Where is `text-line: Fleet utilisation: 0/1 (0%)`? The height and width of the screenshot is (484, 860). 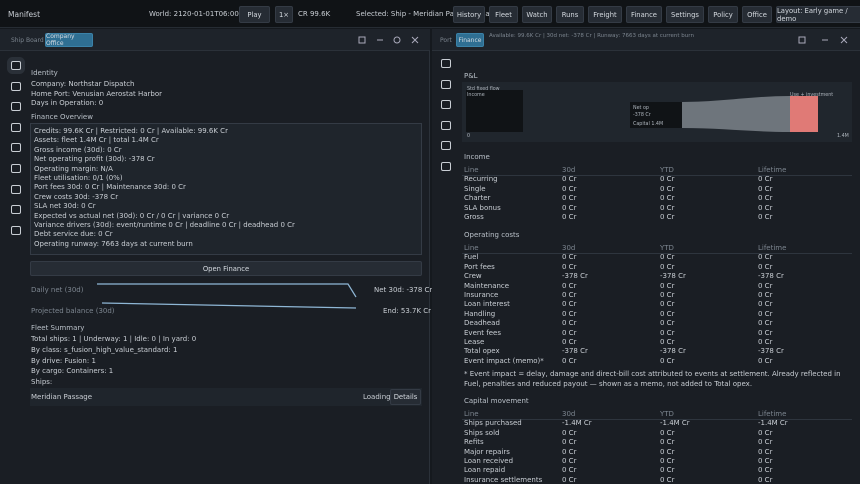
text-line: Fleet utilisation: 0/1 (0%) is located at coordinates (78, 178).